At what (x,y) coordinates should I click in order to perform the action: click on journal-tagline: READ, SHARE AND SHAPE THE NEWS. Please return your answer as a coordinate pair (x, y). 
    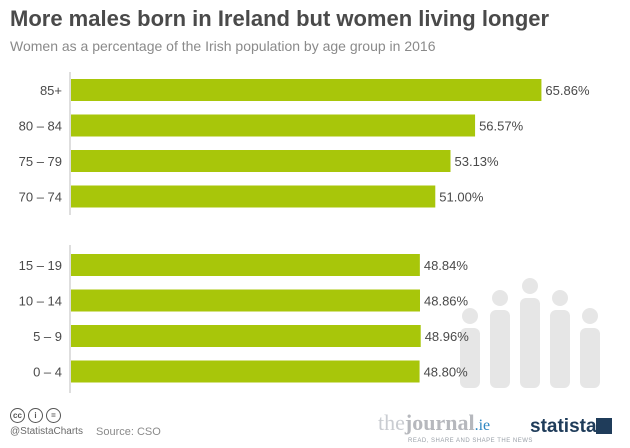
    Looking at the image, I should click on (470, 441).